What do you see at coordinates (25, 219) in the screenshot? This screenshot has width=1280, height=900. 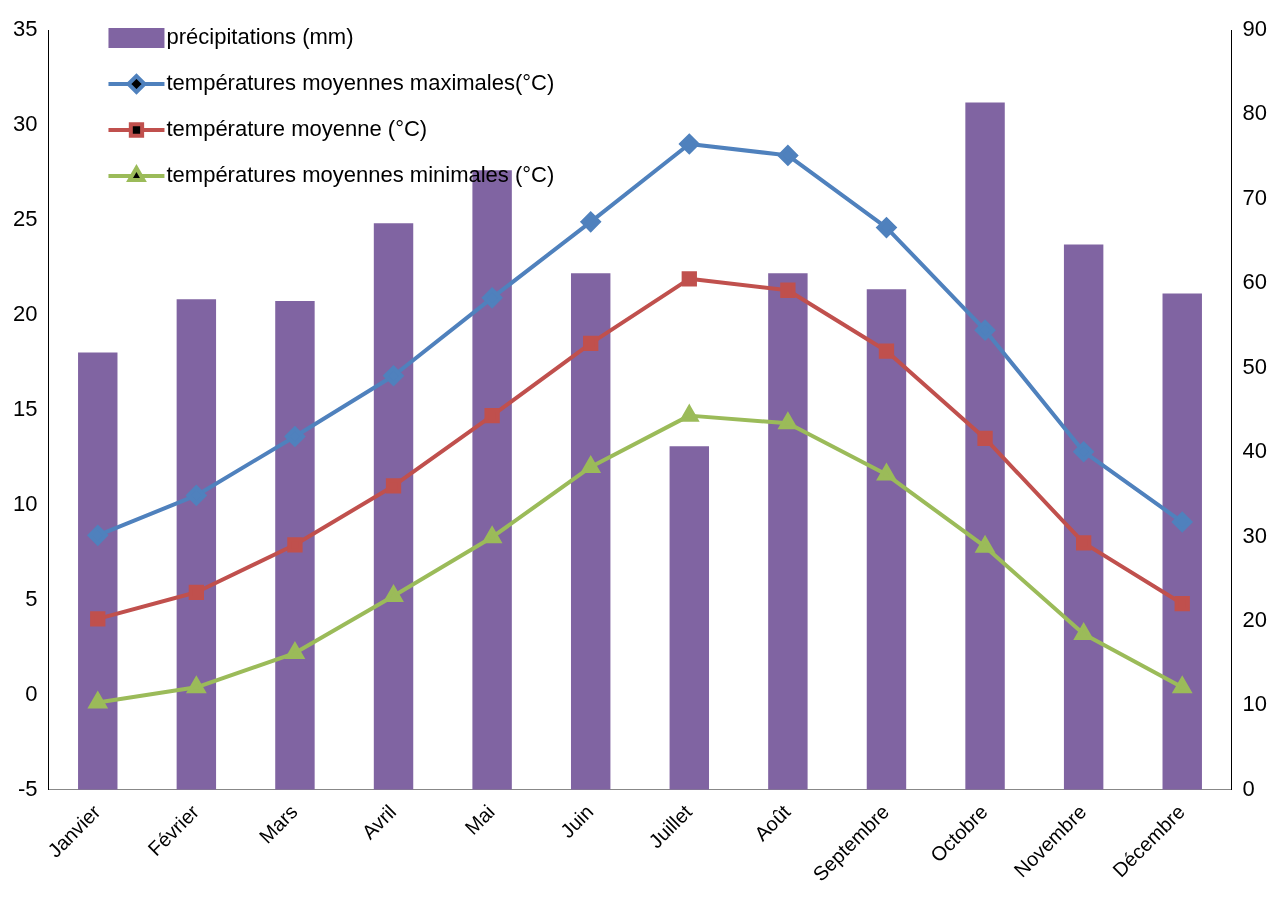 I see `y-tick-label: 25` at bounding box center [25, 219].